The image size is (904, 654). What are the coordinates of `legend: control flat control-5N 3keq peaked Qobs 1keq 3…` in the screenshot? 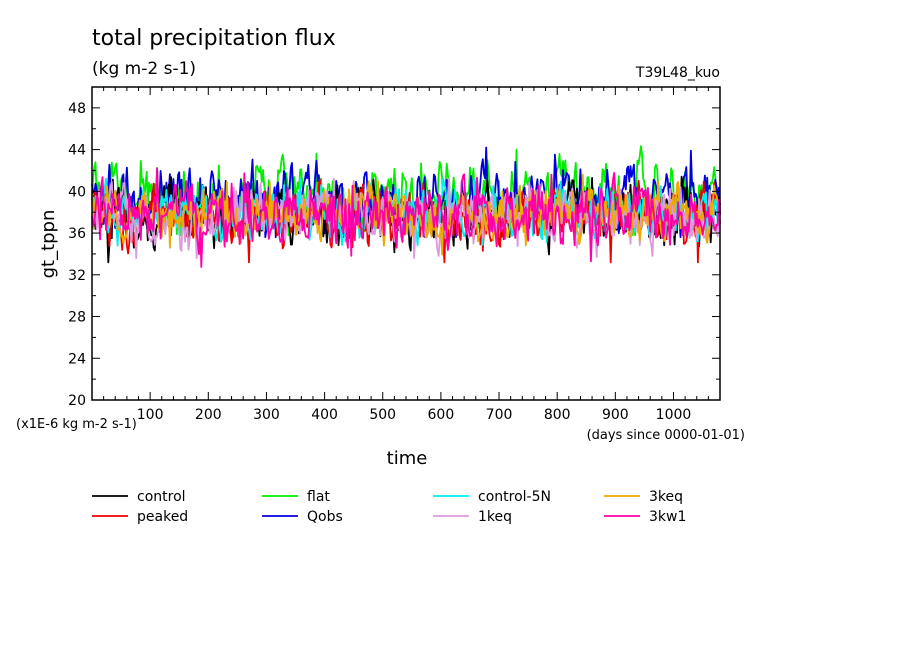 It's located at (389, 507).